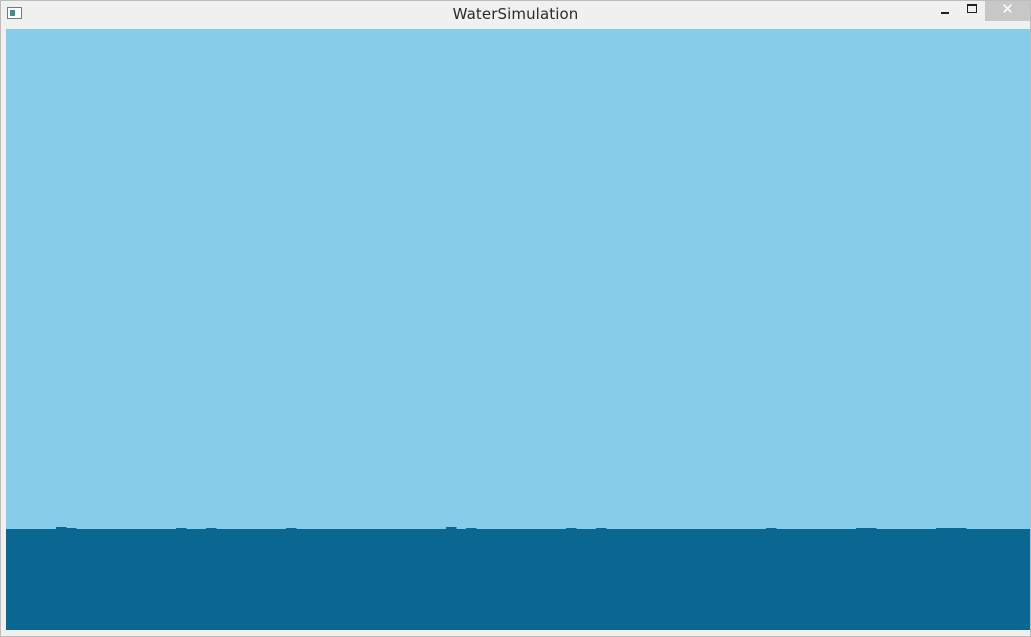 The height and width of the screenshot is (637, 1031). I want to click on close-icon: ✕, so click(1007, 9).